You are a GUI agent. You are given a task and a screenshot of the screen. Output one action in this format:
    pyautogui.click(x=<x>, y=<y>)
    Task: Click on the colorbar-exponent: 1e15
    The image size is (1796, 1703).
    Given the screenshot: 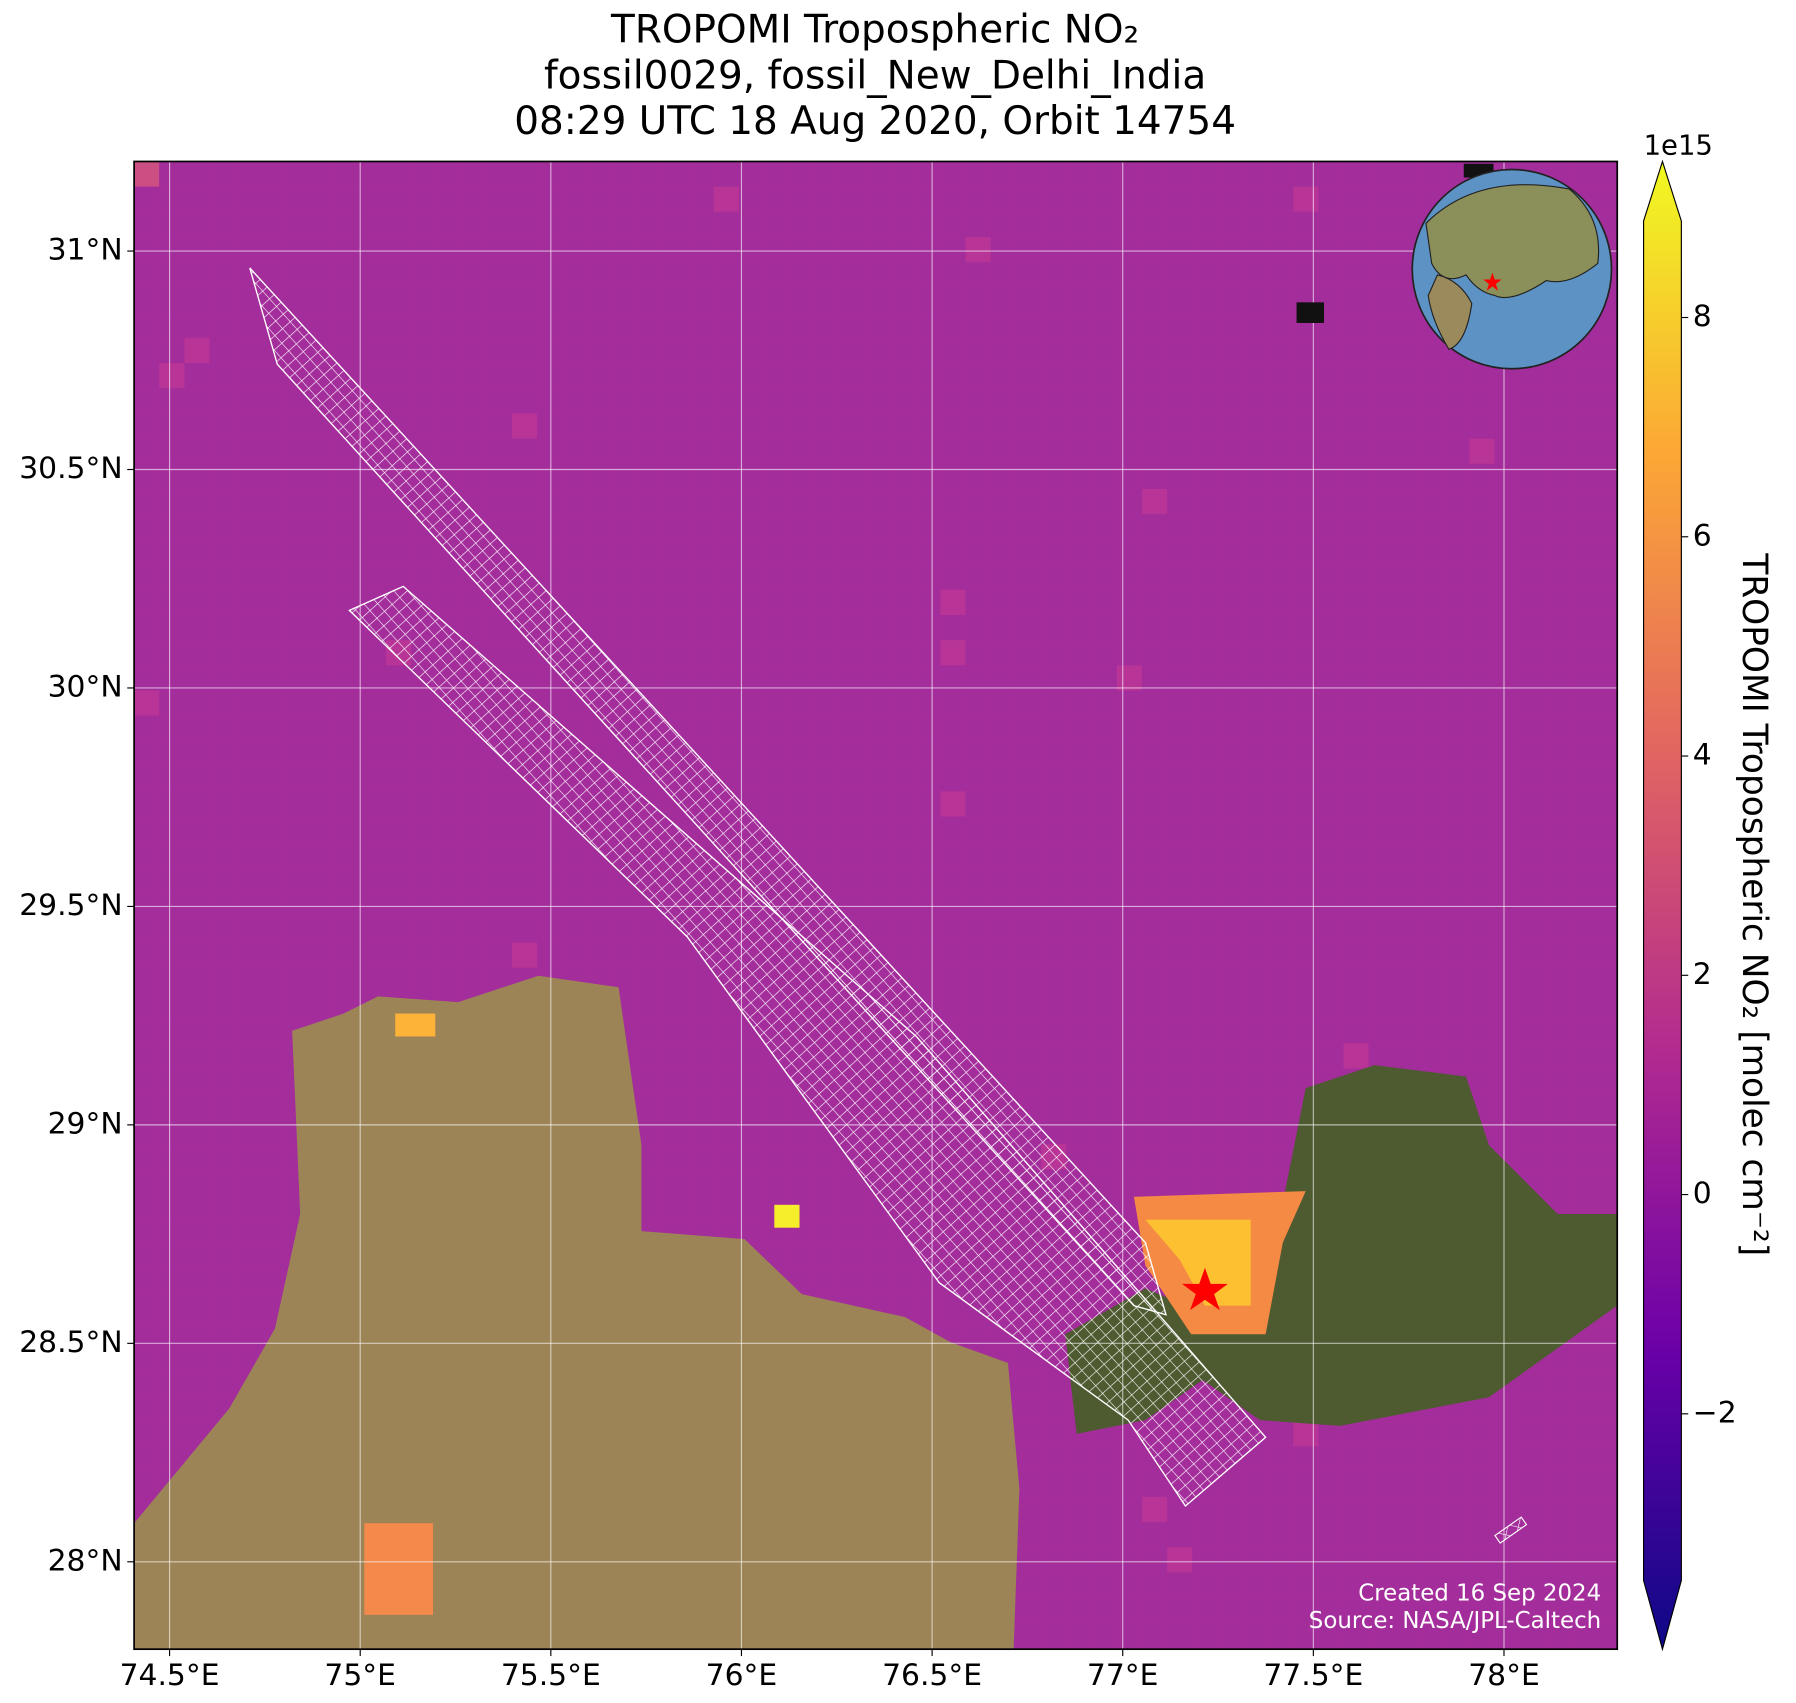 What is the action you would take?
    pyautogui.click(x=1678, y=146)
    